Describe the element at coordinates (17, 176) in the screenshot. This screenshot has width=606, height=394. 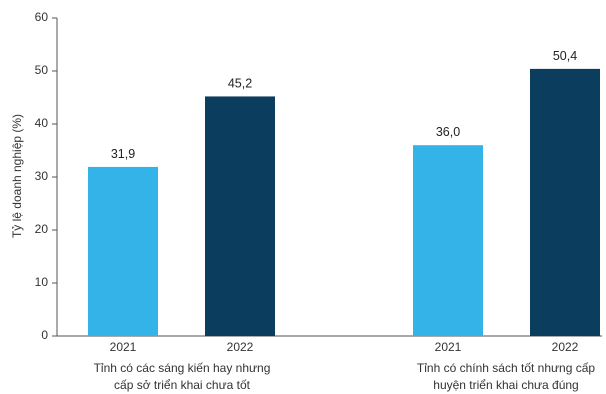
I see `y-axis-title: Tỷ lệ doanh nghiệp (%)` at that location.